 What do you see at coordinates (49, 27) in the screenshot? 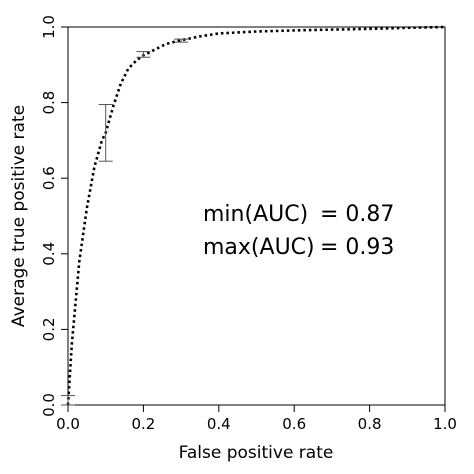
I see `y-tick-label: 1.0` at bounding box center [49, 27].